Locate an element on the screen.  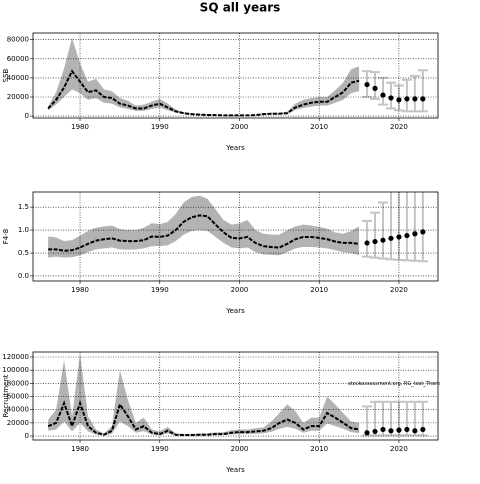
y-axis-label: F4-8 is located at coordinates (6, 236).